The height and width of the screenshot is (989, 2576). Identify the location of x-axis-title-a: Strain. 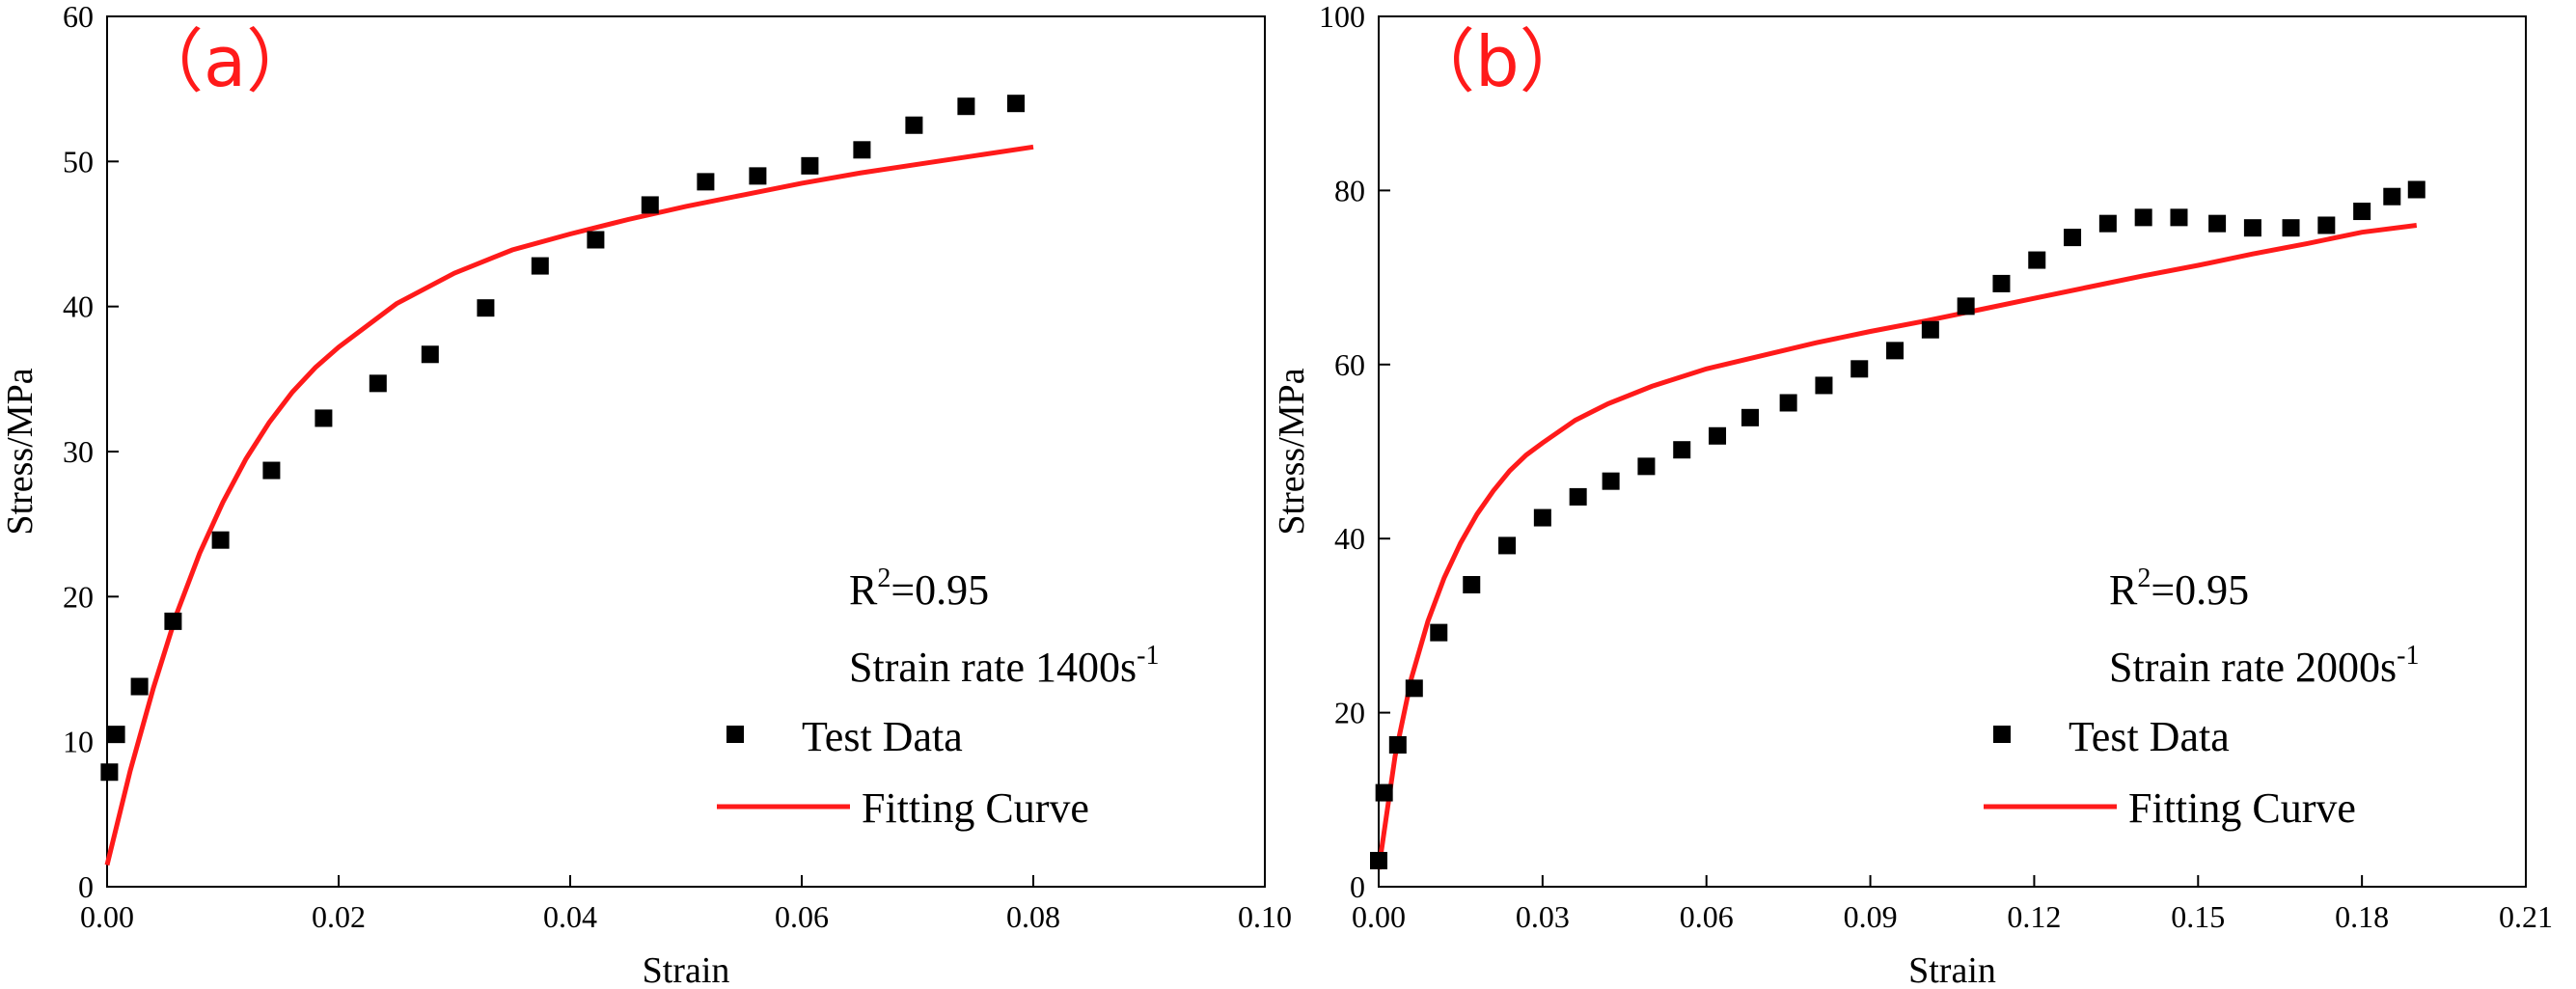
(687, 969).